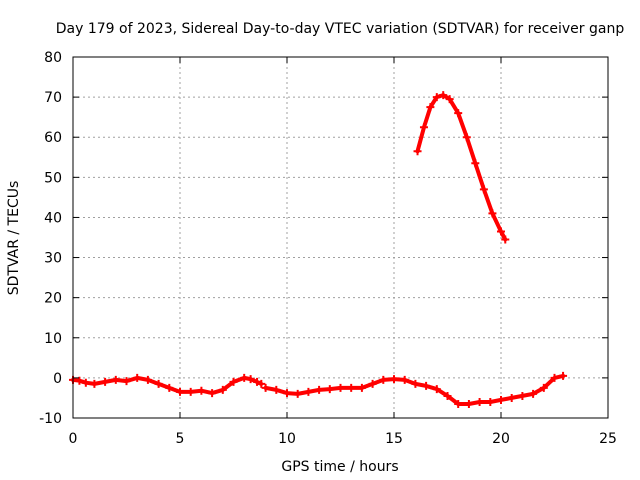  Describe the element at coordinates (53, 218) in the screenshot. I see `y-tick-label: 40` at that location.